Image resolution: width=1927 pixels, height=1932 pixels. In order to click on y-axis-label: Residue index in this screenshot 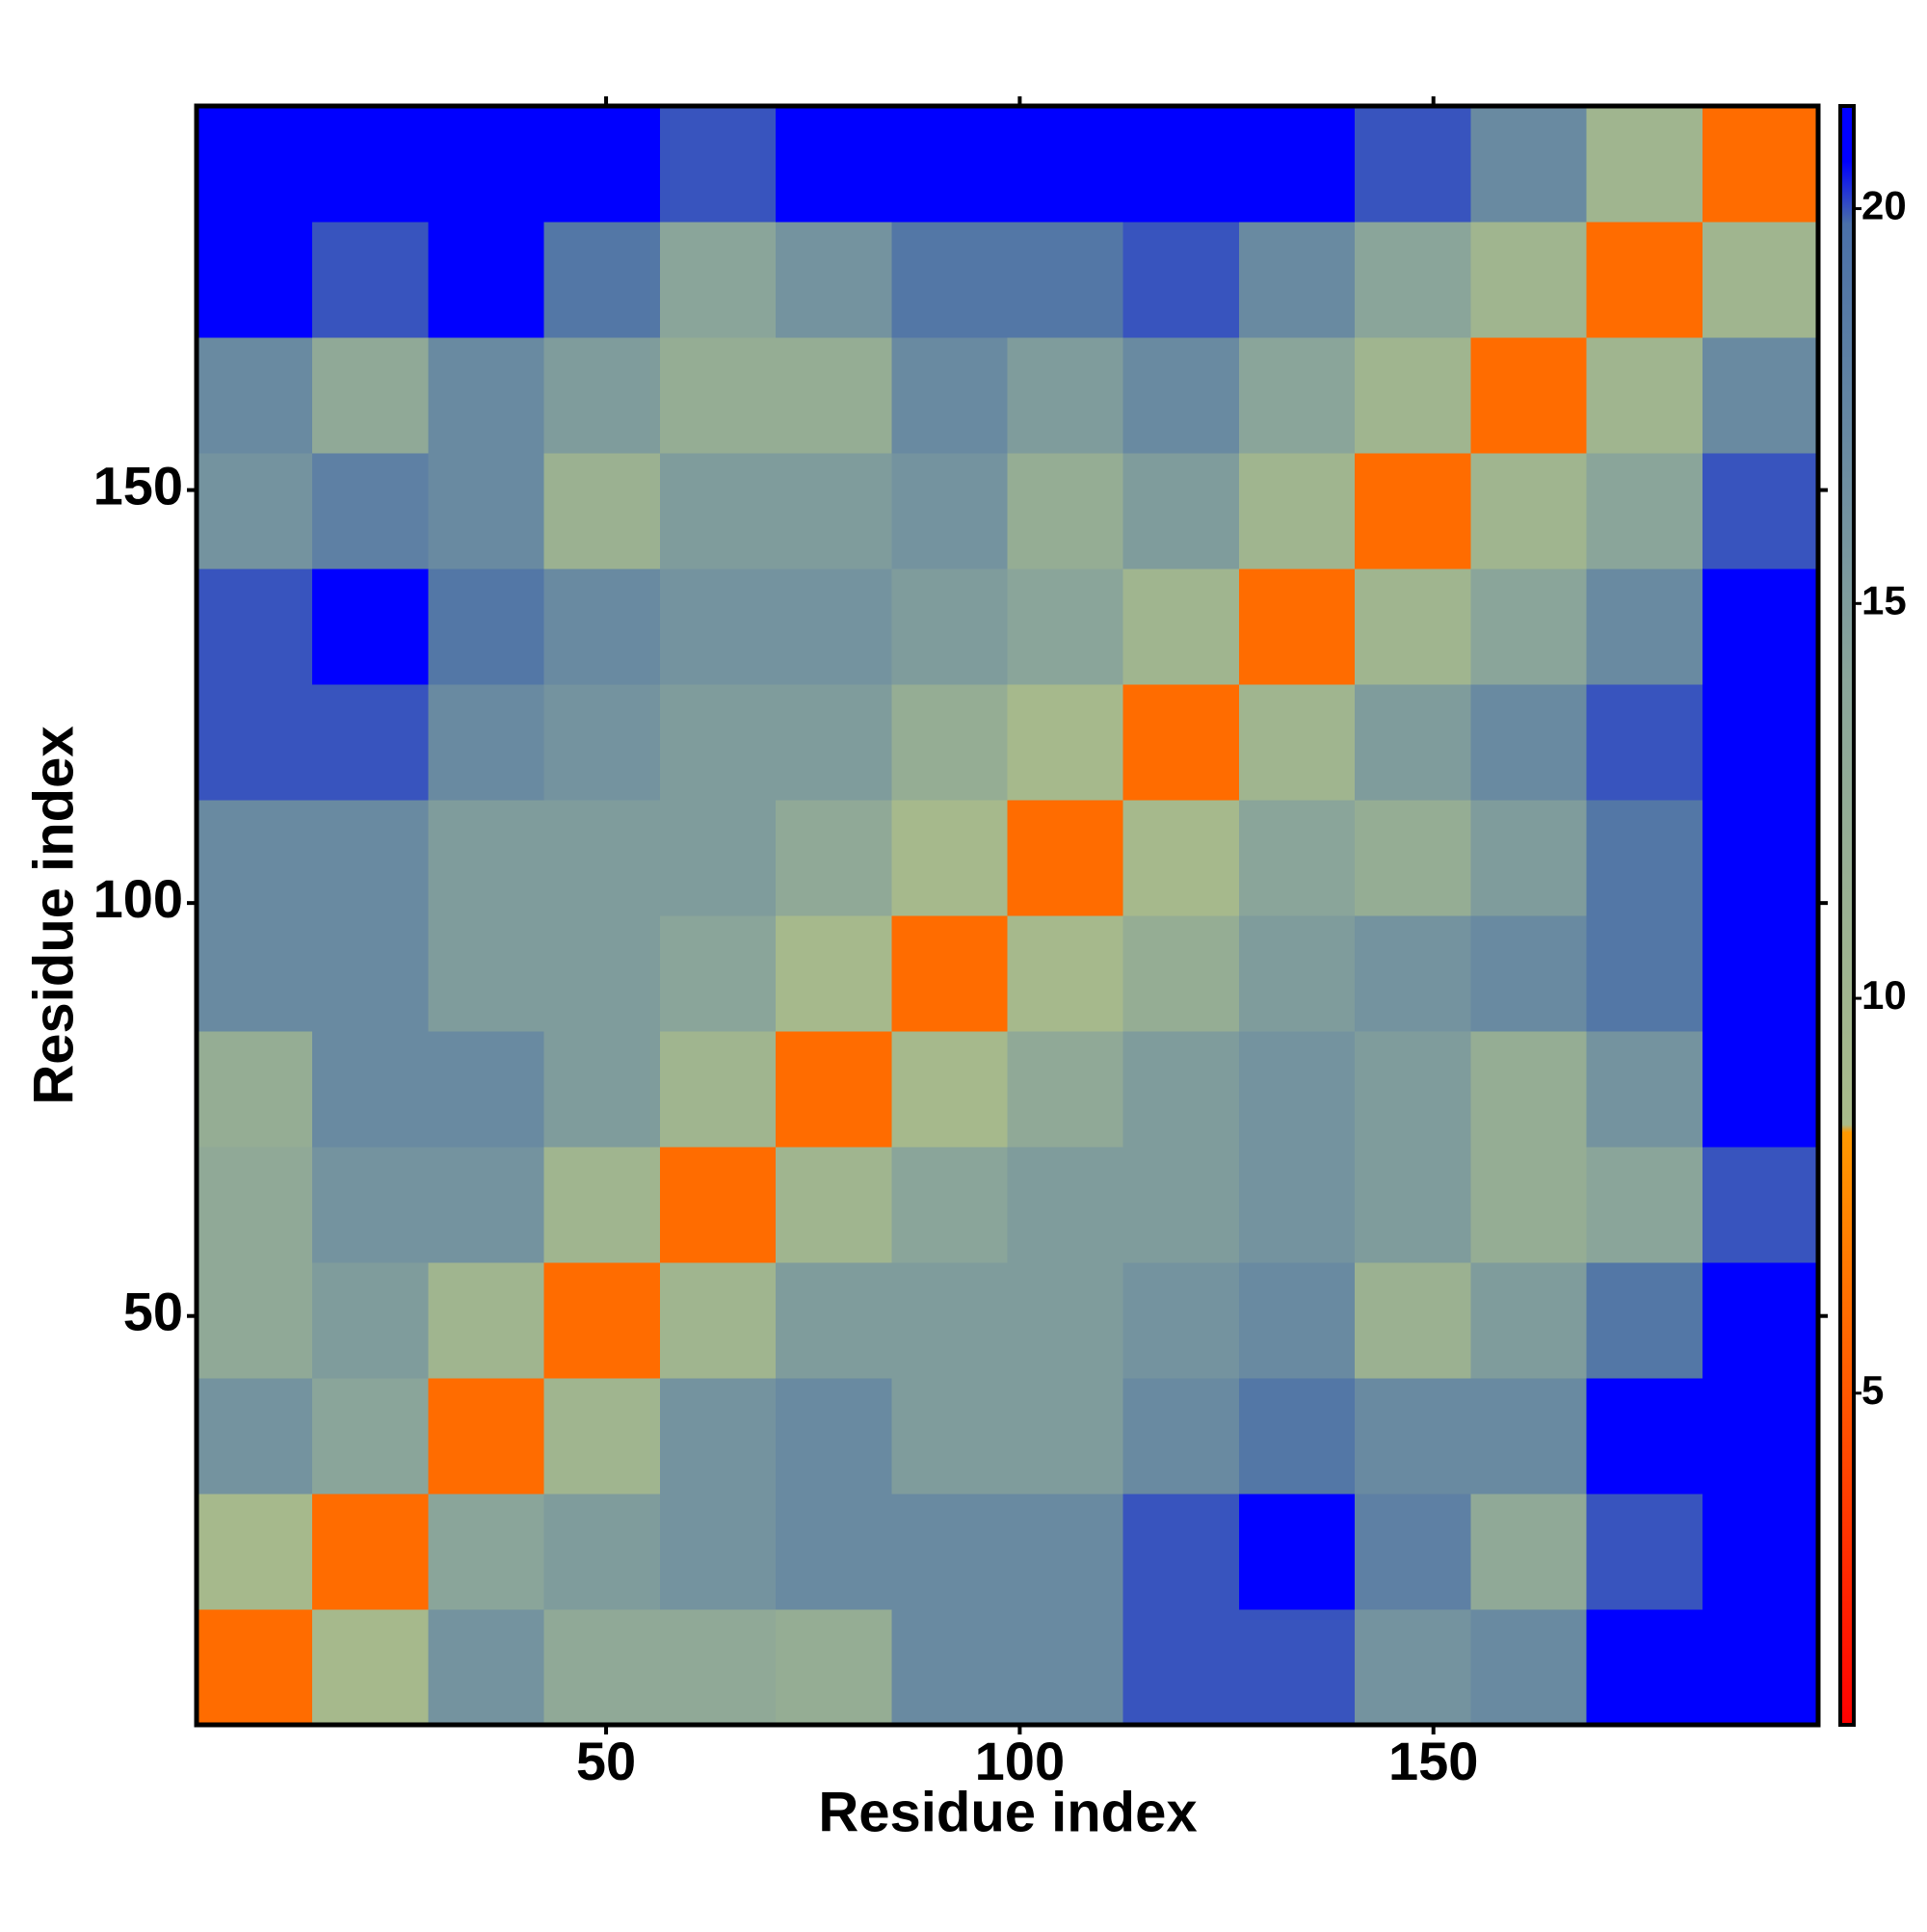, I will do `click(53, 915)`.